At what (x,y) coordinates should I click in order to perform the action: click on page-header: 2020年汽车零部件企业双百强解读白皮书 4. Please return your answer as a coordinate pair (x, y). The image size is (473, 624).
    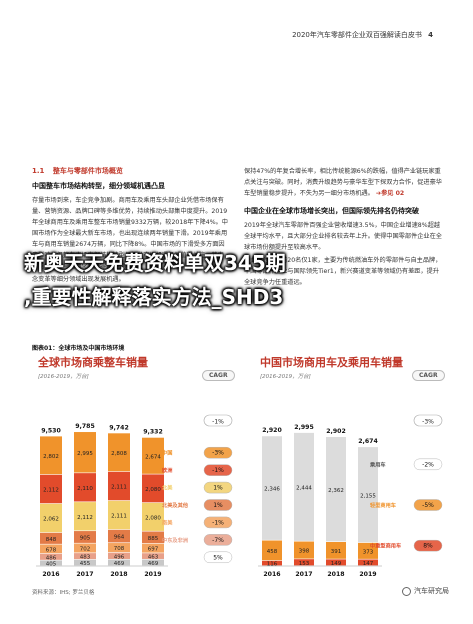
    Looking at the image, I should click on (362, 35).